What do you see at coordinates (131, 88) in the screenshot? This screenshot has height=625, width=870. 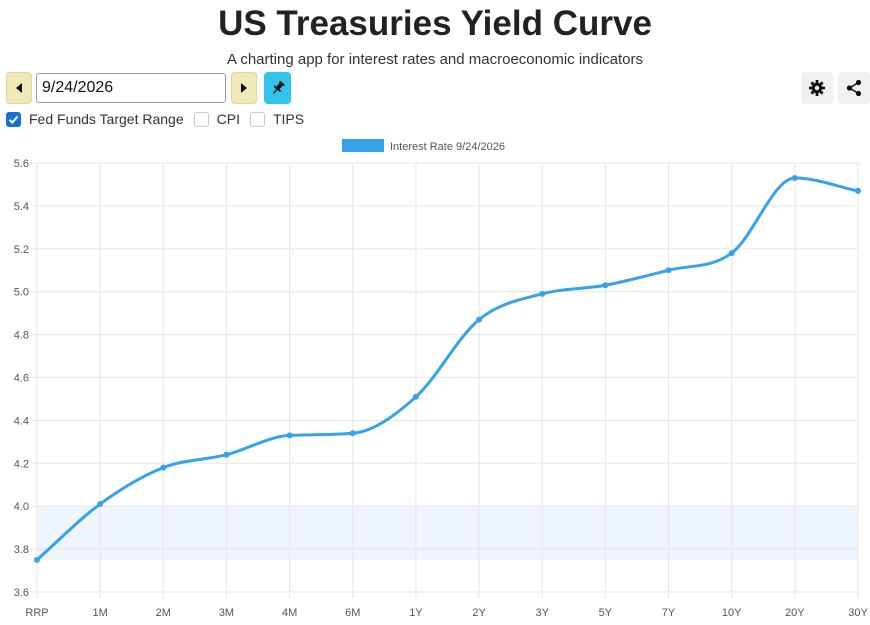 I see `date-input` at bounding box center [131, 88].